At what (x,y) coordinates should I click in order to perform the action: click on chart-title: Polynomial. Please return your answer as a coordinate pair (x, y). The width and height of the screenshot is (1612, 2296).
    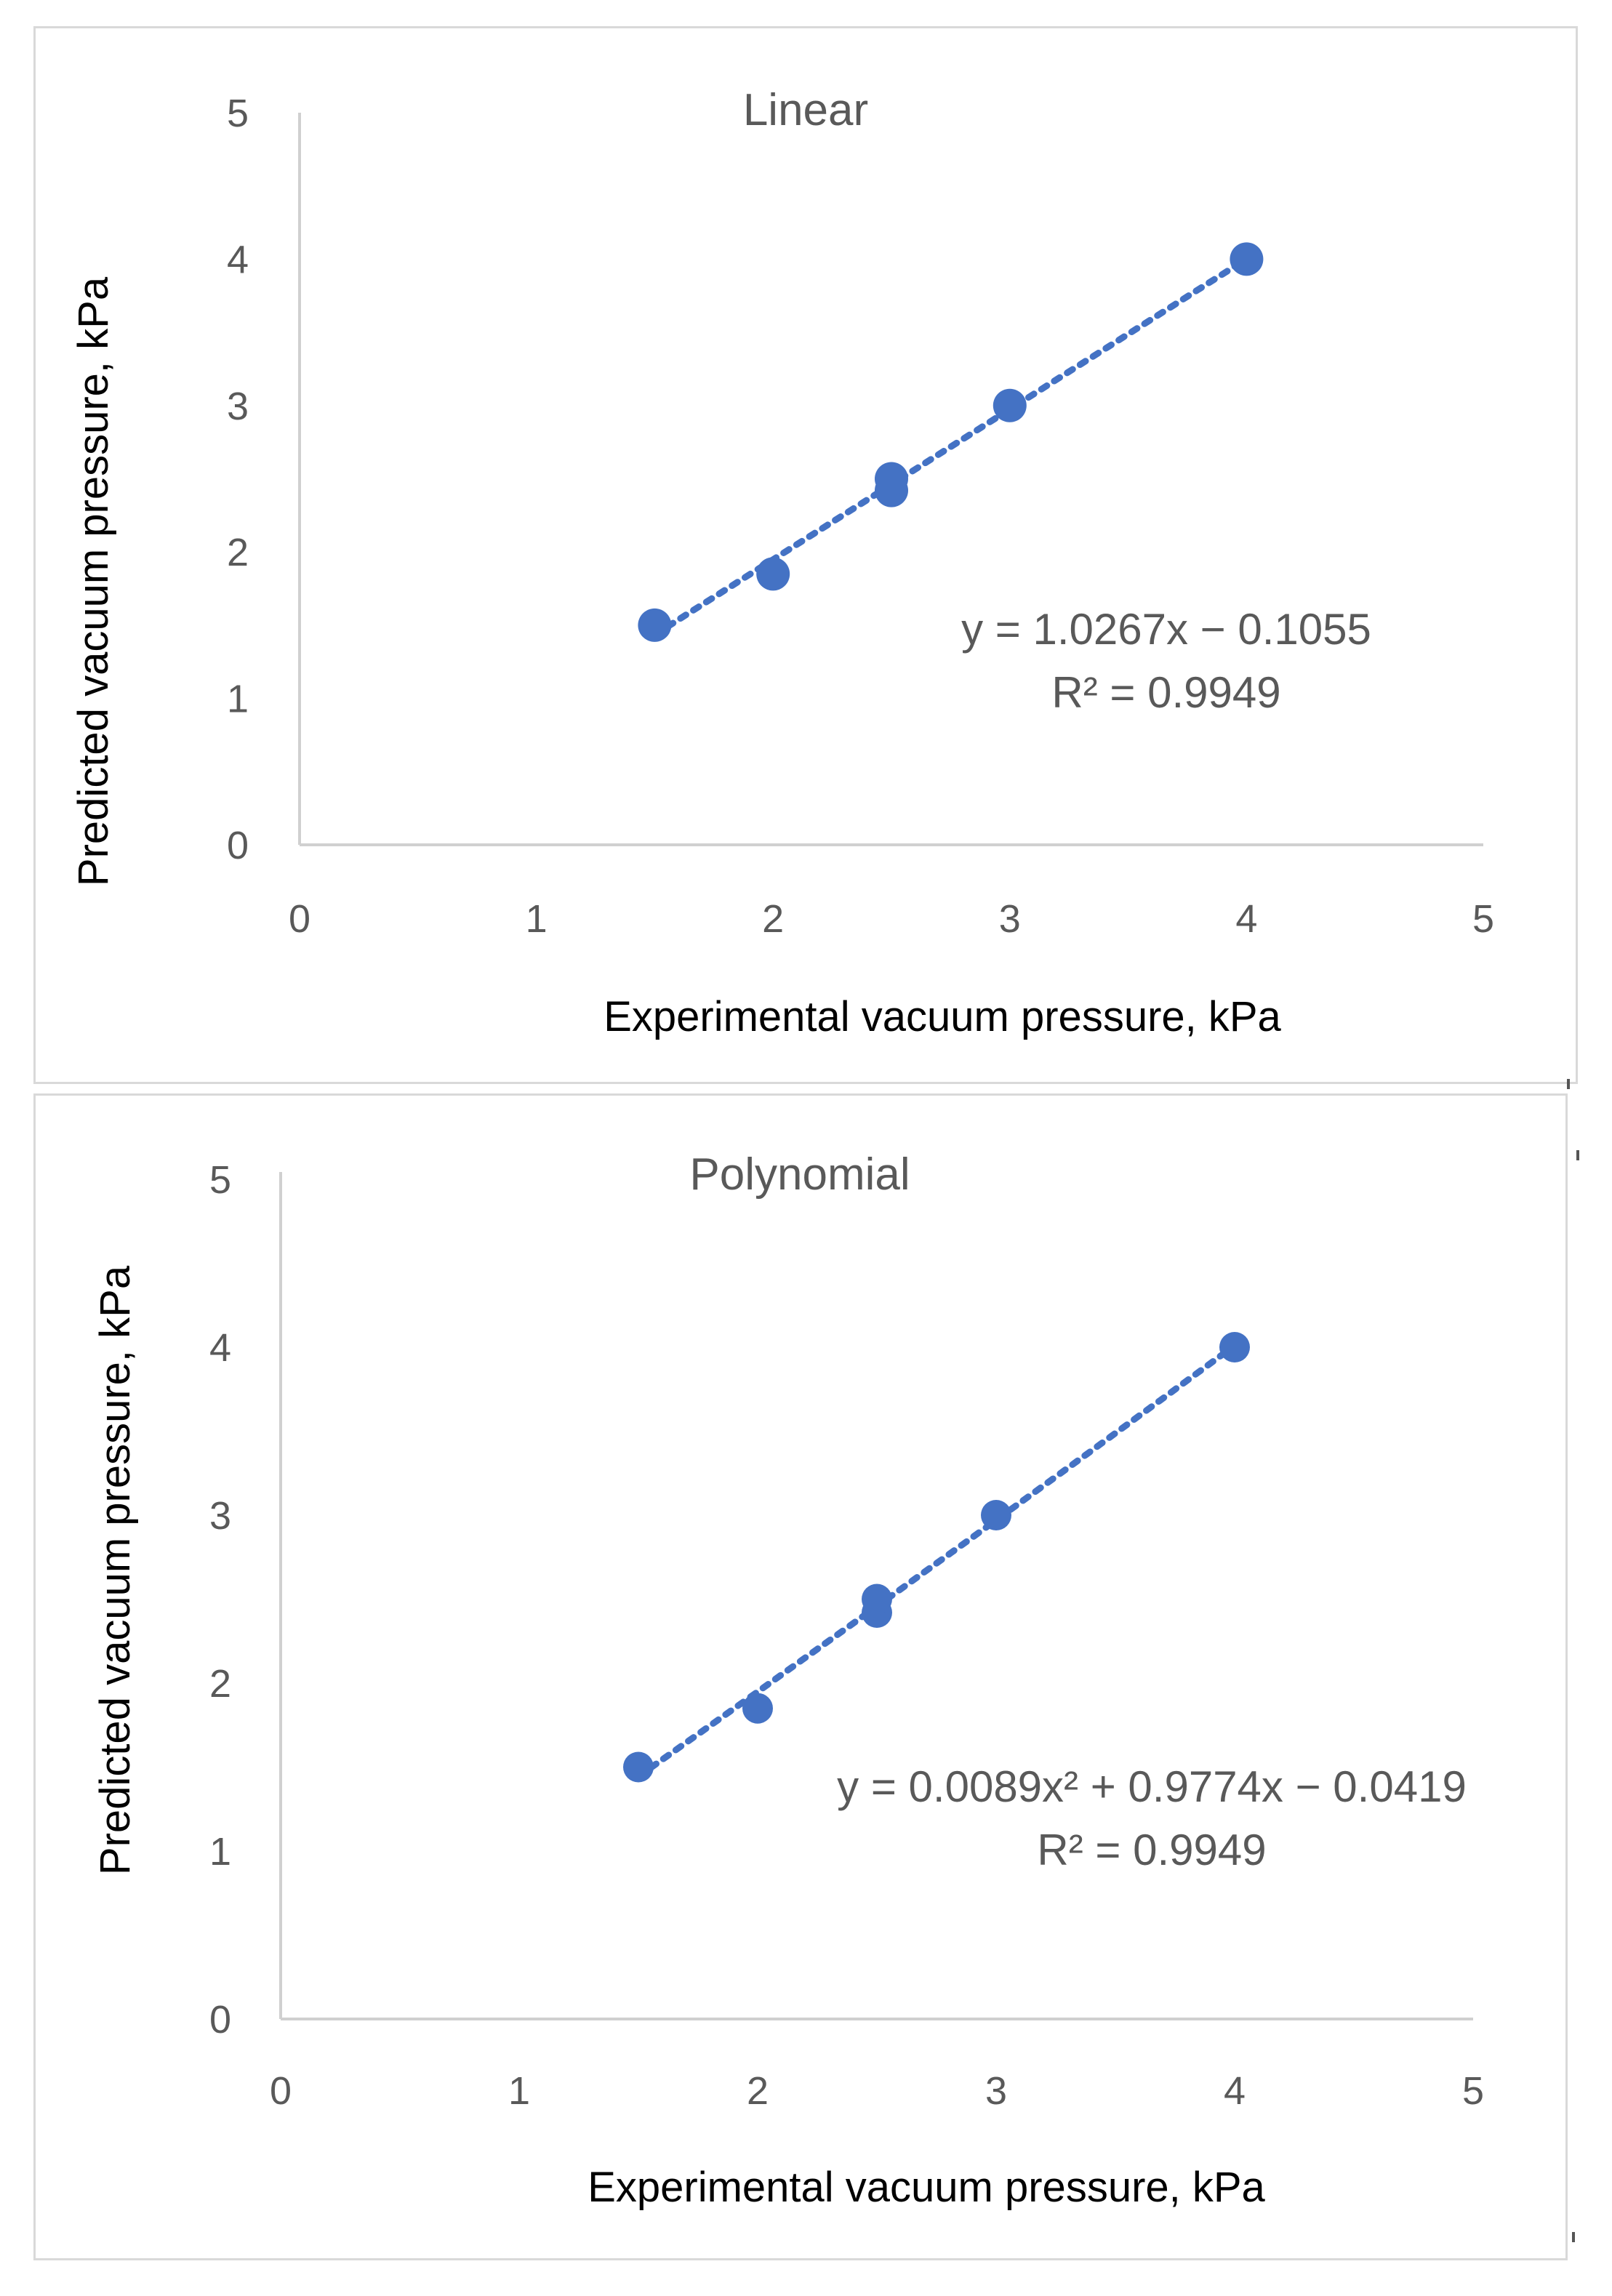
    Looking at the image, I should click on (799, 1175).